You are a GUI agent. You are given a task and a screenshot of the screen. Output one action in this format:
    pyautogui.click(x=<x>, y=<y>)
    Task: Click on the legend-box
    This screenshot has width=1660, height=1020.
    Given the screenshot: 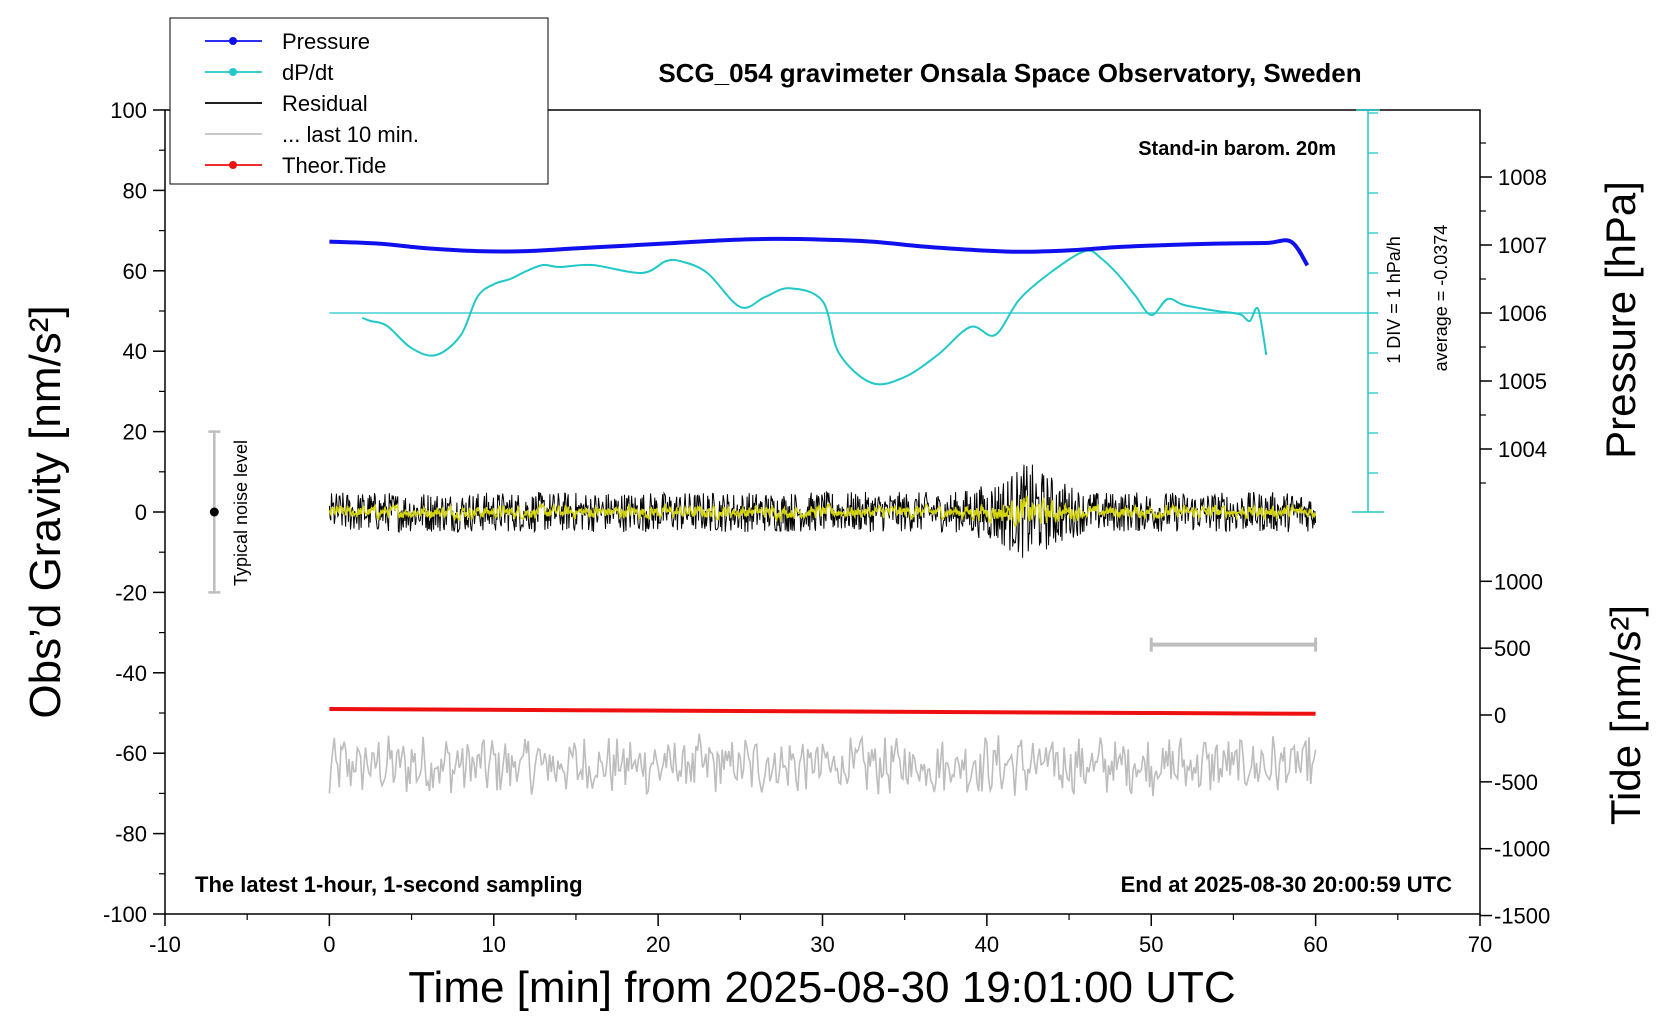 What is the action you would take?
    pyautogui.click(x=359, y=101)
    